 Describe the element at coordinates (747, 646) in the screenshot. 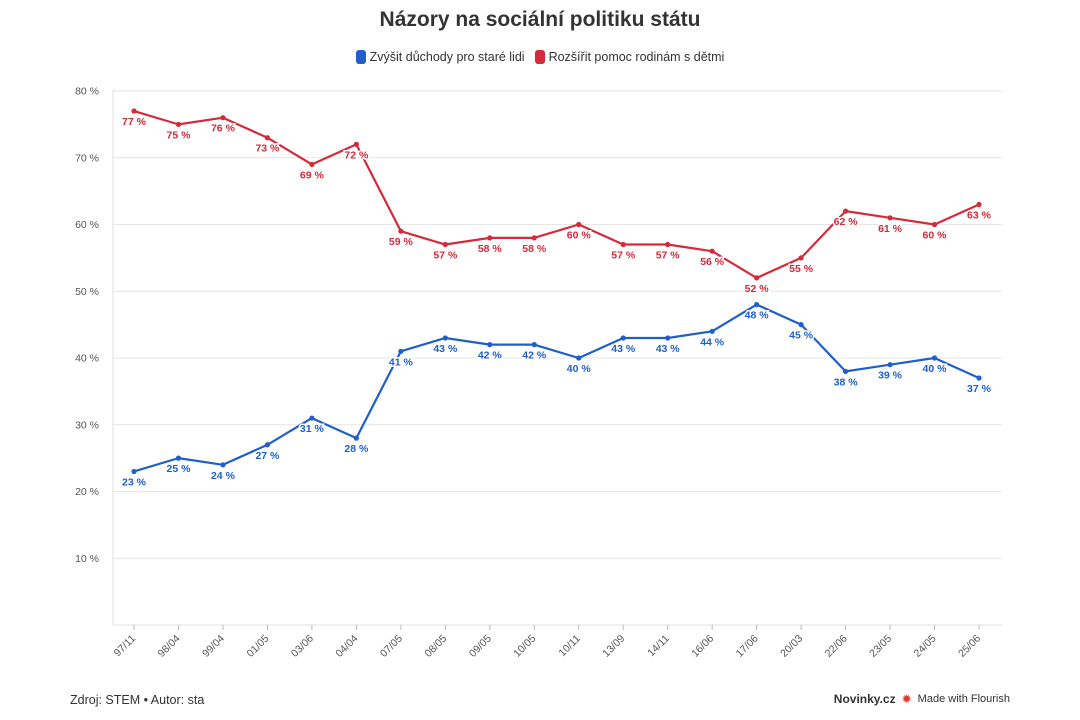

I see `x-tick-label: 17/06` at that location.